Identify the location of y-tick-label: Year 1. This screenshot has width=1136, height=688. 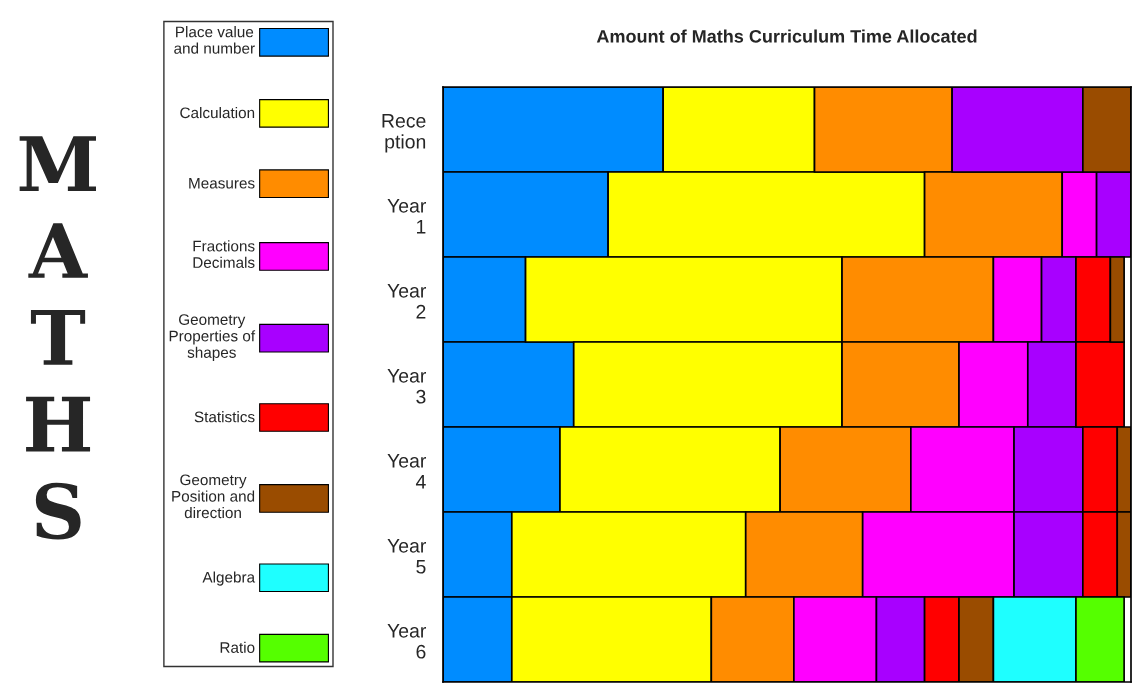
(407, 216).